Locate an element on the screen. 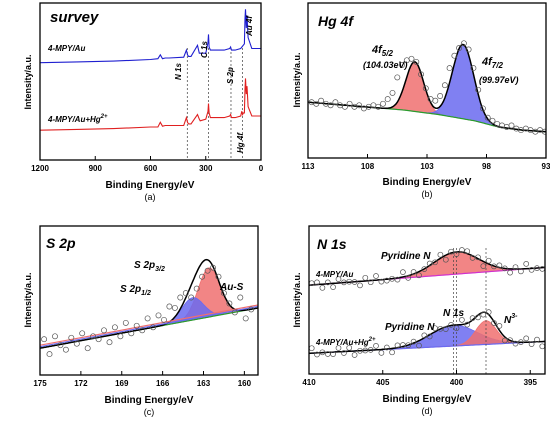  x-tick-label-4: 0 is located at coordinates (261, 168).